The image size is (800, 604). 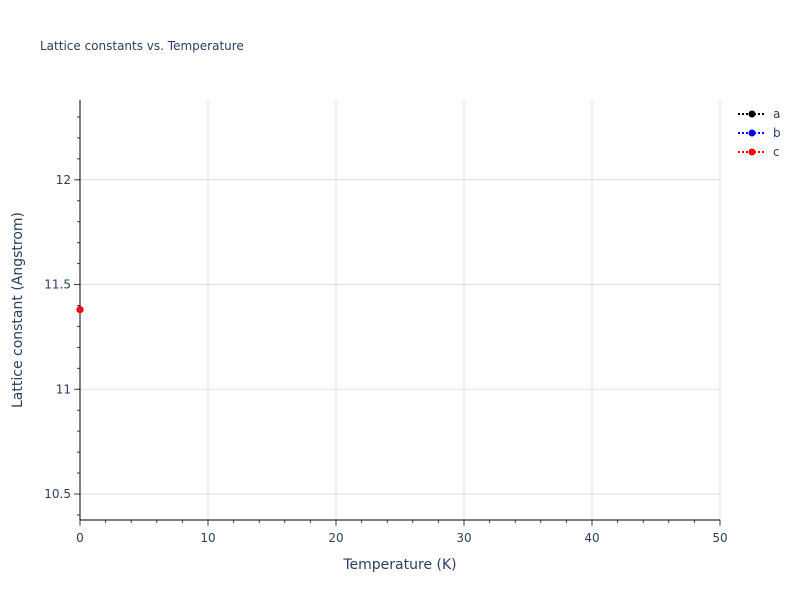 What do you see at coordinates (719, 538) in the screenshot?
I see `x-tick-label: 50` at bounding box center [719, 538].